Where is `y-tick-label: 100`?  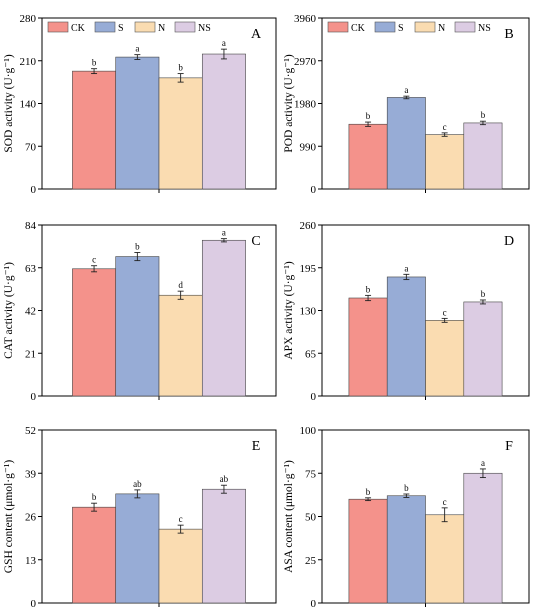
y-tick-label: 100 is located at coordinates (308, 431).